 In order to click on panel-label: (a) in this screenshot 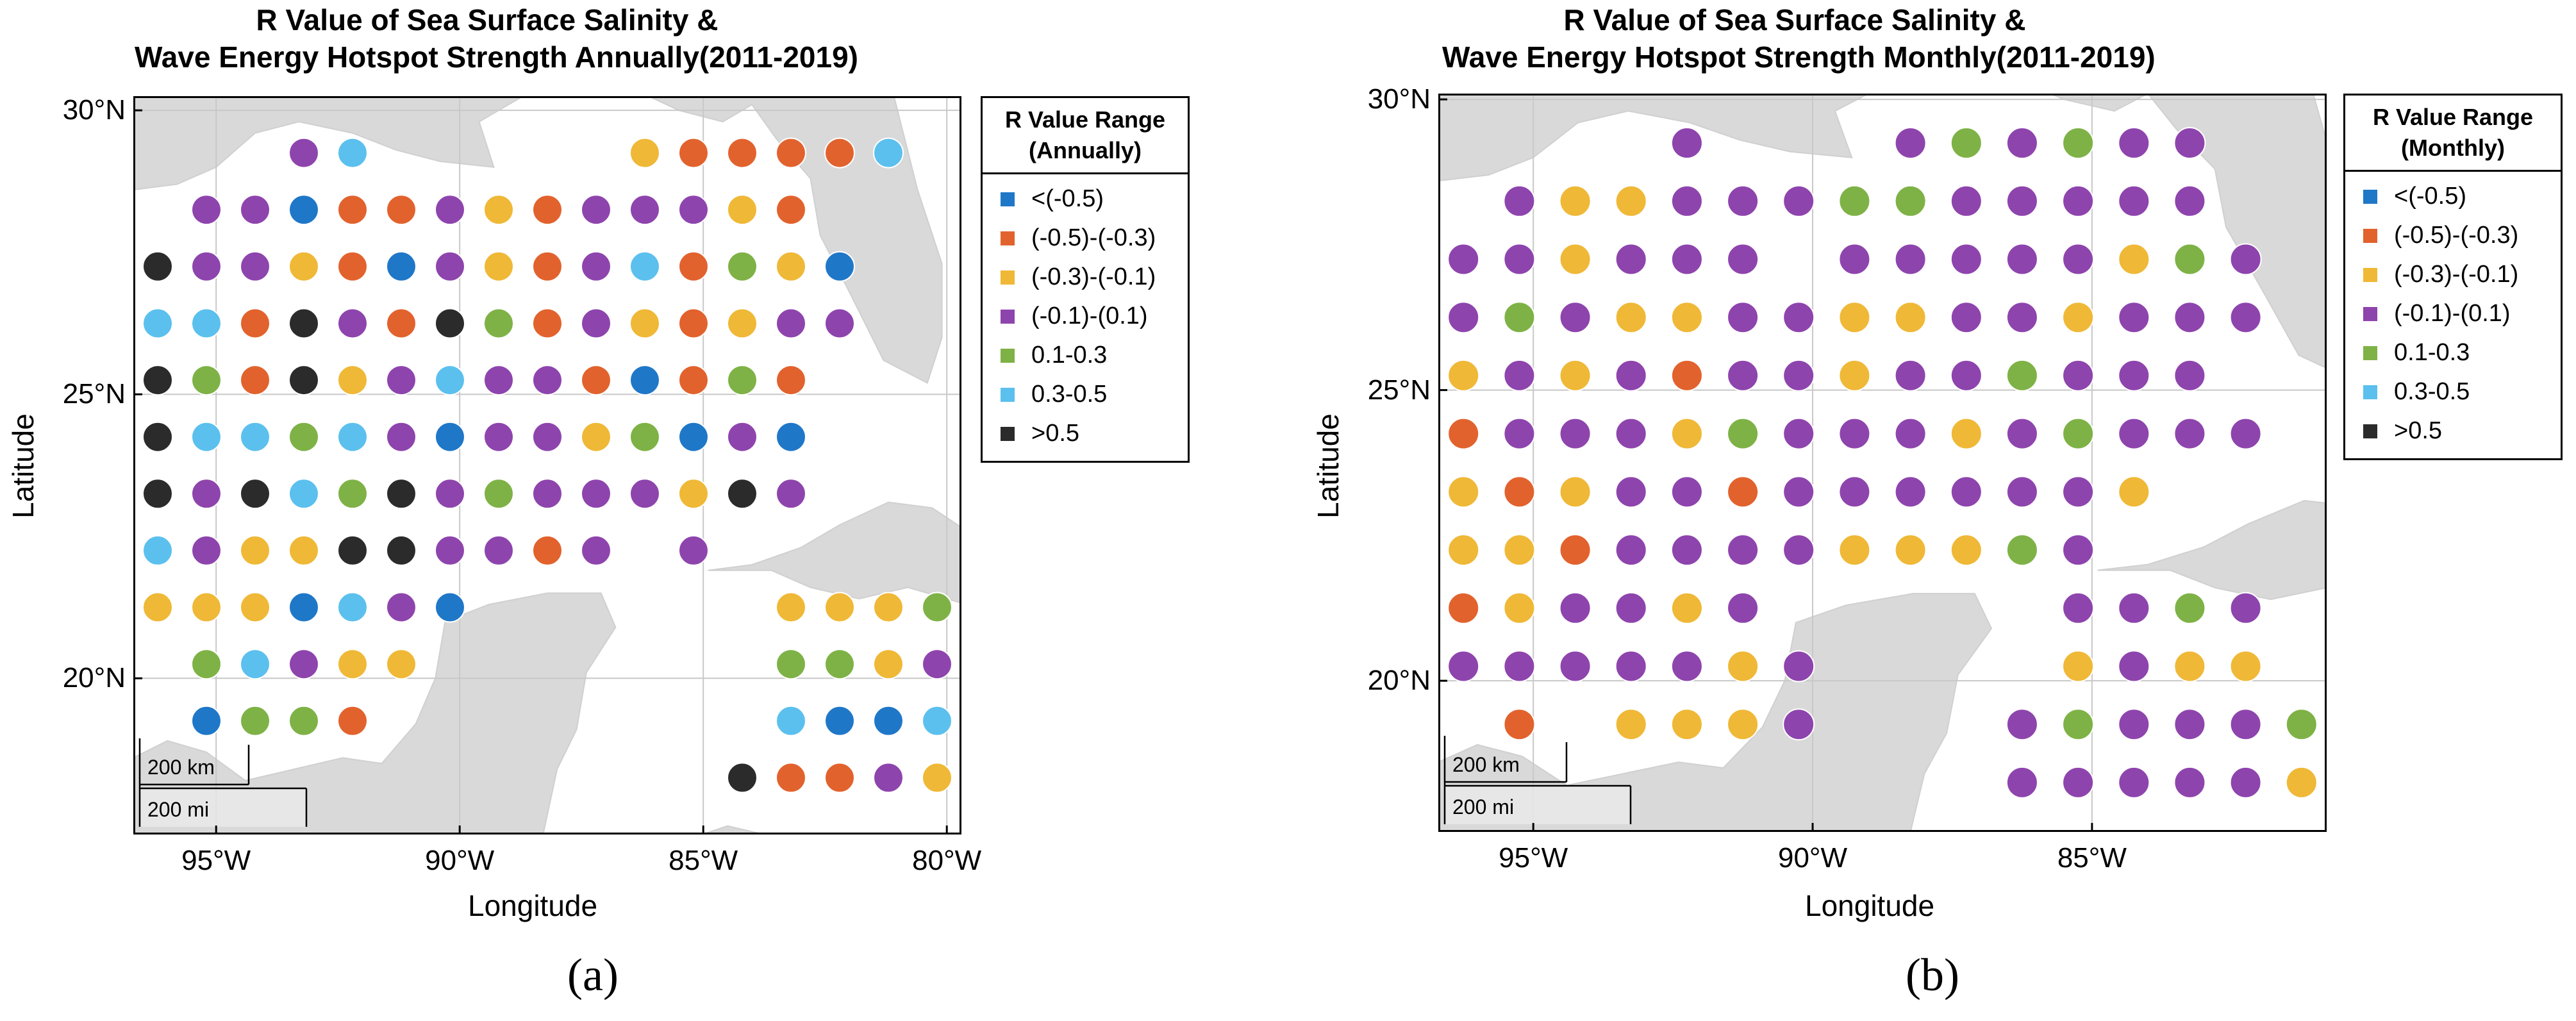, I will do `click(593, 975)`.